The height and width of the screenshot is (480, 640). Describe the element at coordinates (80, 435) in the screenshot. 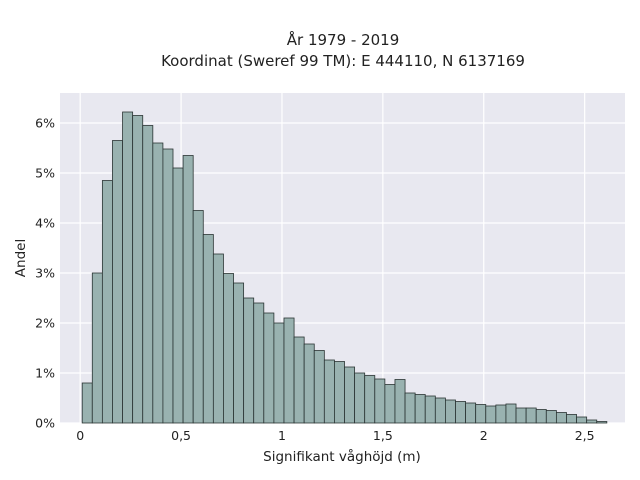

I see `x-tick-label: 0` at that location.